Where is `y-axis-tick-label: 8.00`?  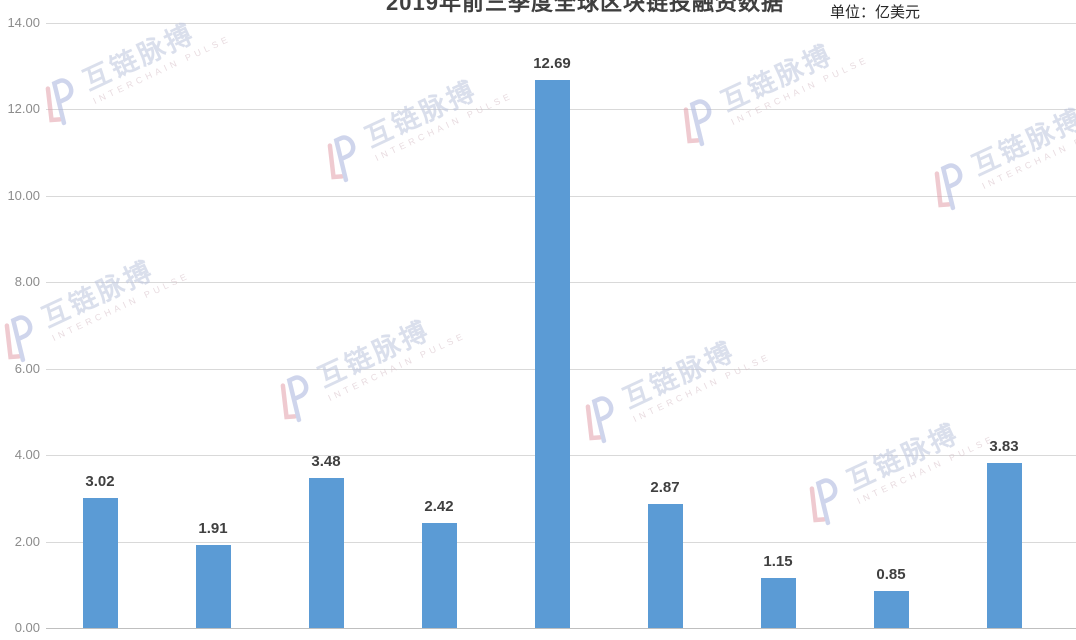 y-axis-tick-label: 8.00 is located at coordinates (27, 282).